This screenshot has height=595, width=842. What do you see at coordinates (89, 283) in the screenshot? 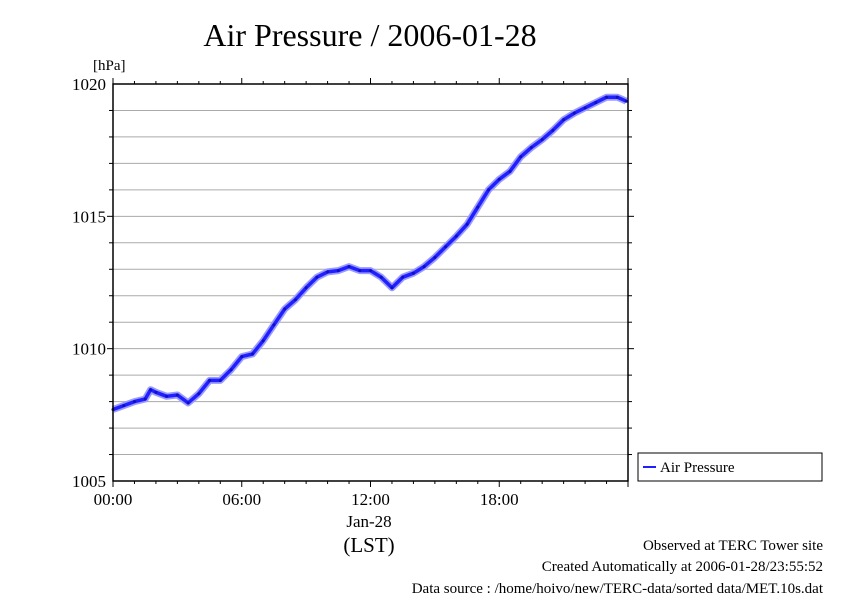
I see `y-tick-labels: 1005 1010 1015 1020` at bounding box center [89, 283].